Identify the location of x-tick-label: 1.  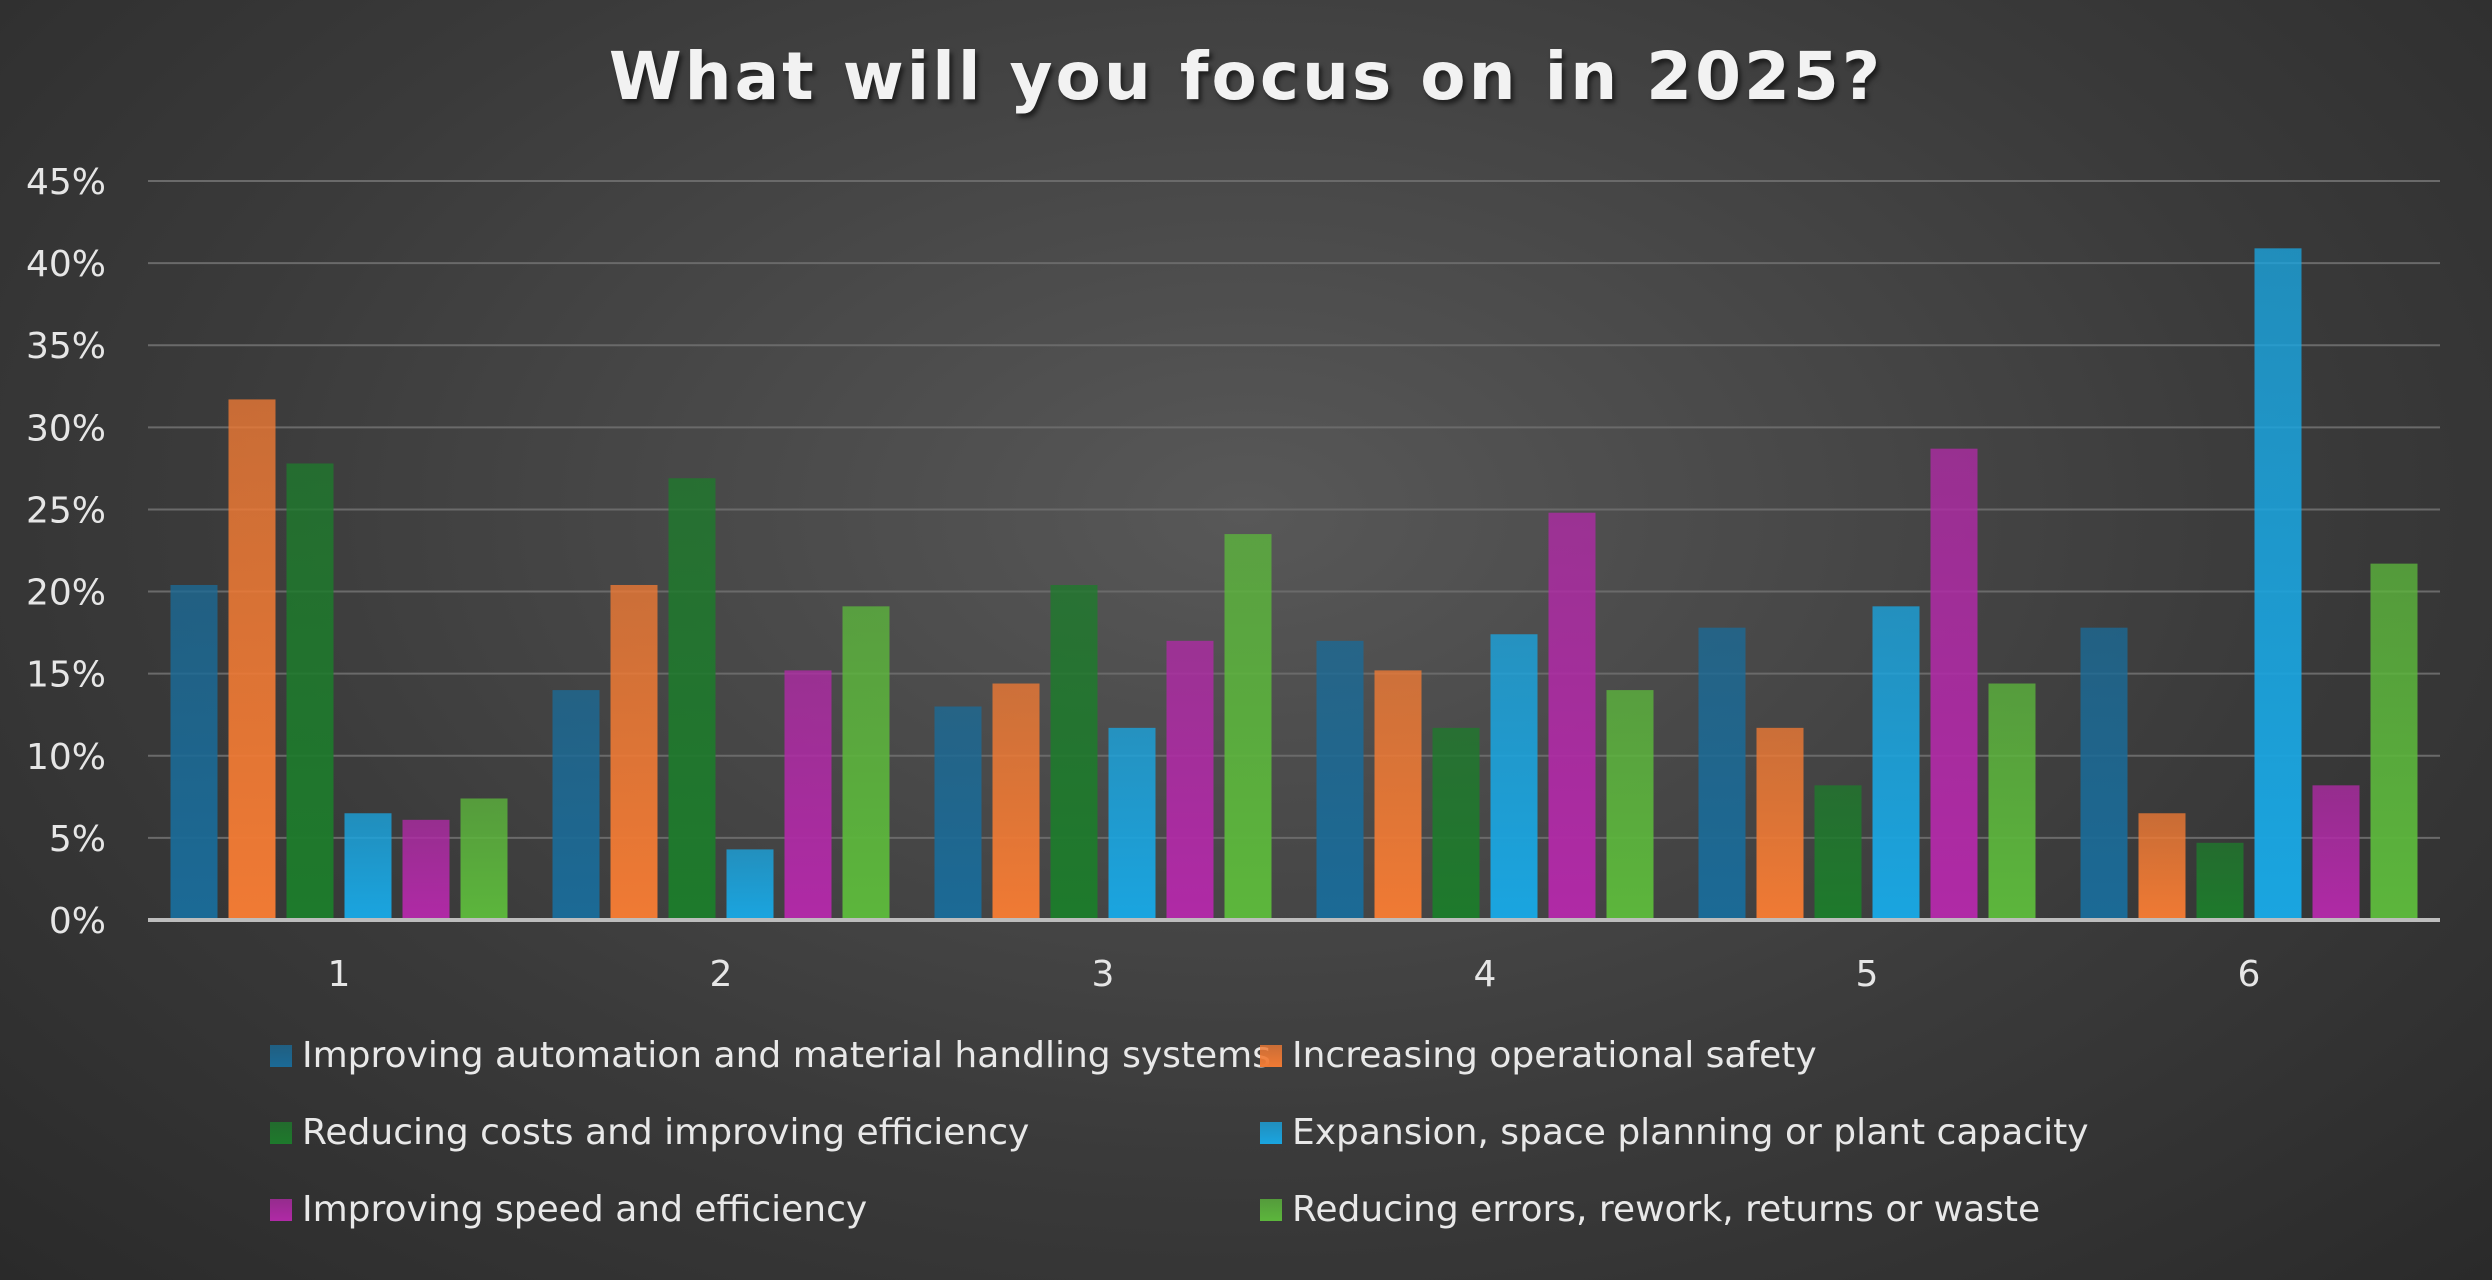
(339, 974).